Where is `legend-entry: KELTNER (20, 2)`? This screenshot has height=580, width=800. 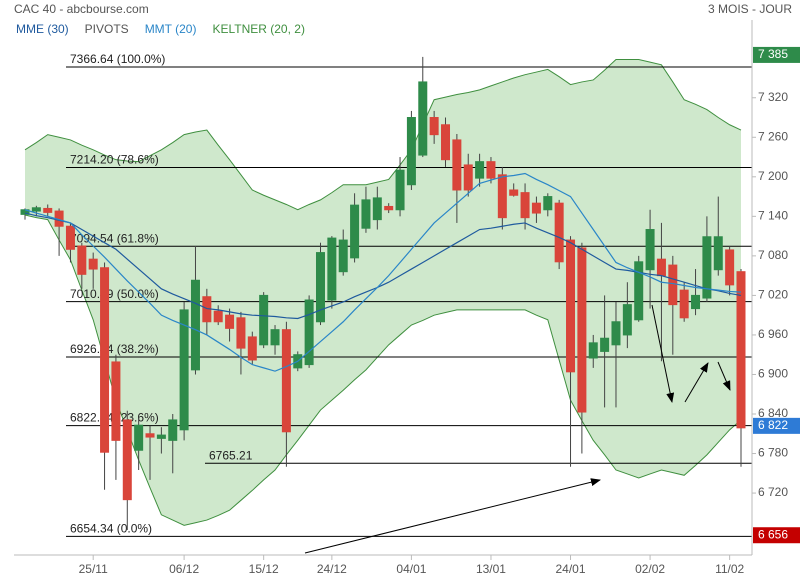 legend-entry: KELTNER (20, 2) is located at coordinates (258, 29).